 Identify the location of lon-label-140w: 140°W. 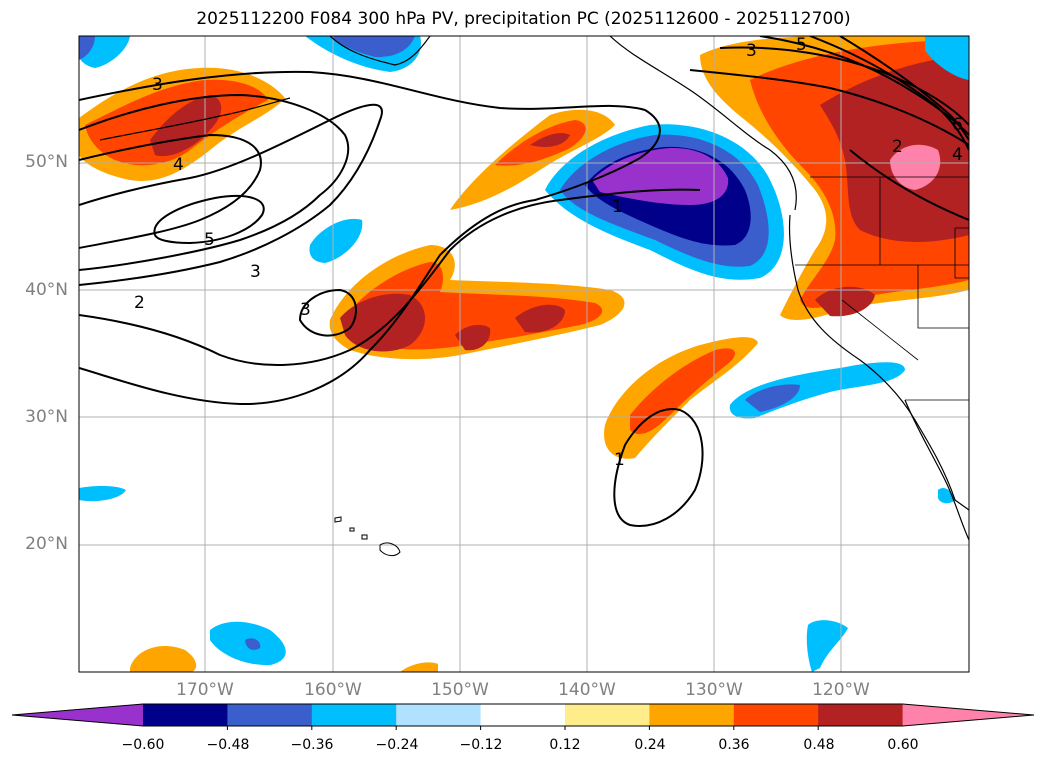
(587, 690).